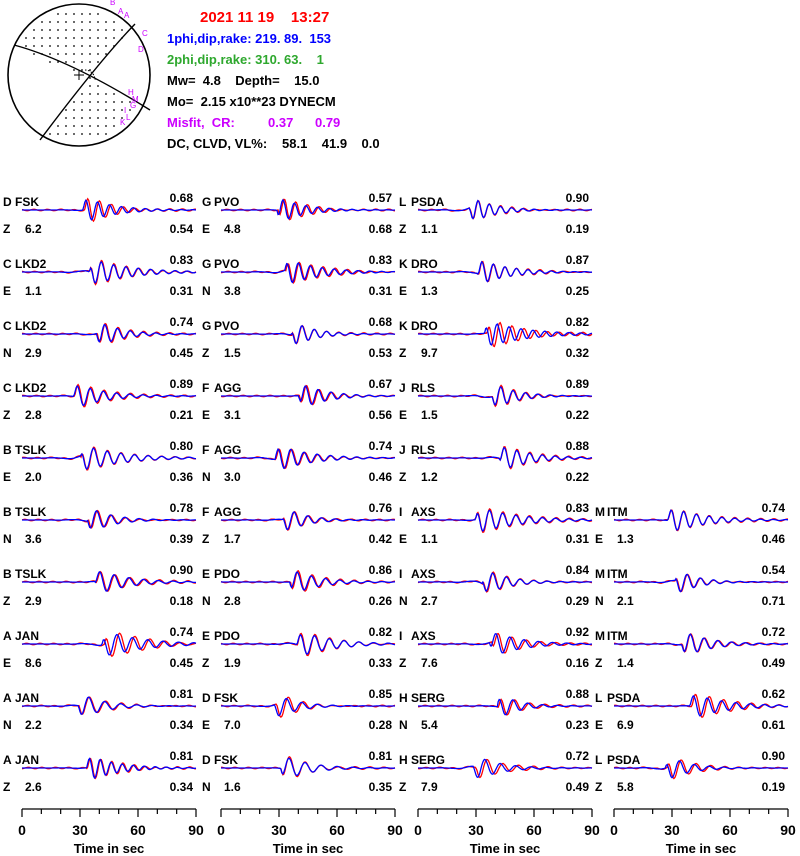  I want to click on station-letter: B, so click(112, 3).